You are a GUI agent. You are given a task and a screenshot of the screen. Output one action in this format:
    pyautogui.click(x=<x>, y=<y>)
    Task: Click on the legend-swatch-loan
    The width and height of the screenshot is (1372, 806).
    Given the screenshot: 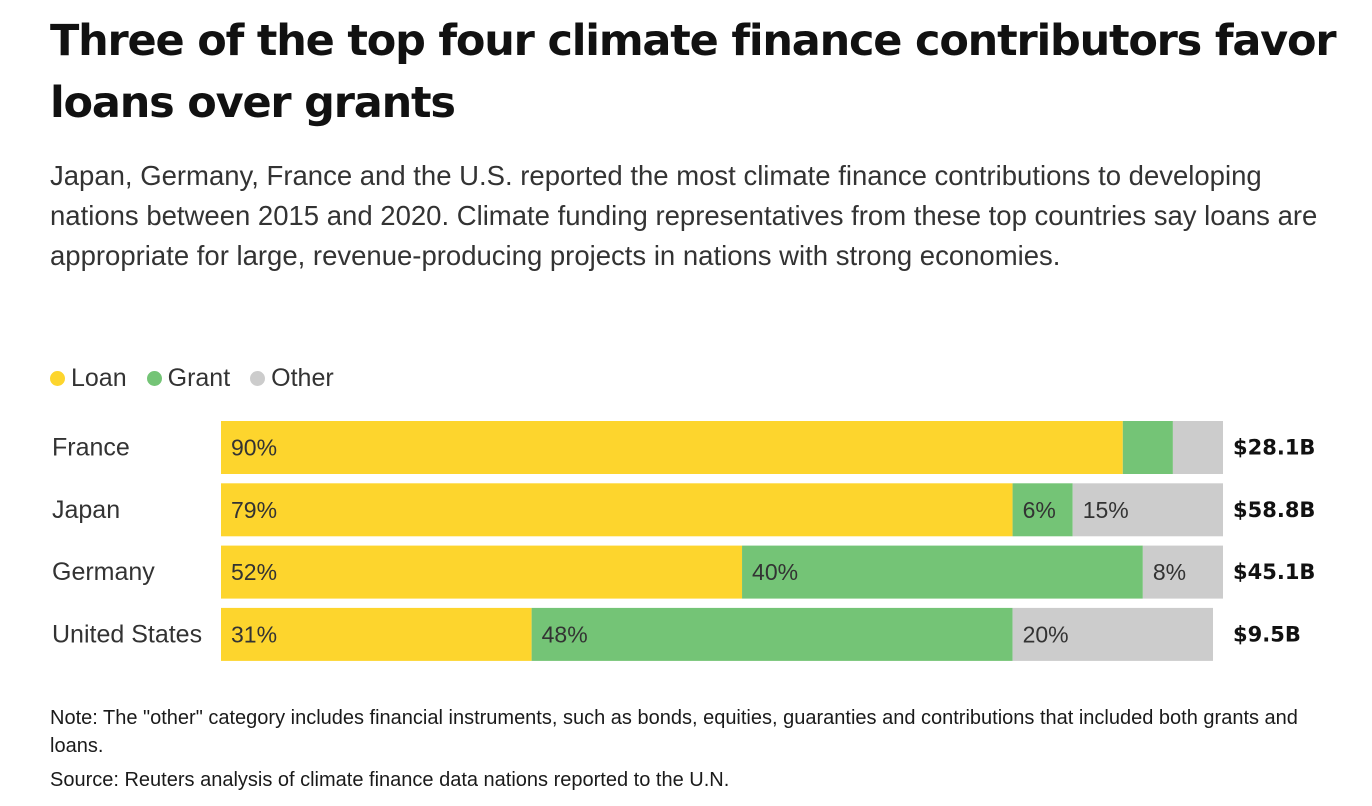 What is the action you would take?
    pyautogui.click(x=57, y=378)
    